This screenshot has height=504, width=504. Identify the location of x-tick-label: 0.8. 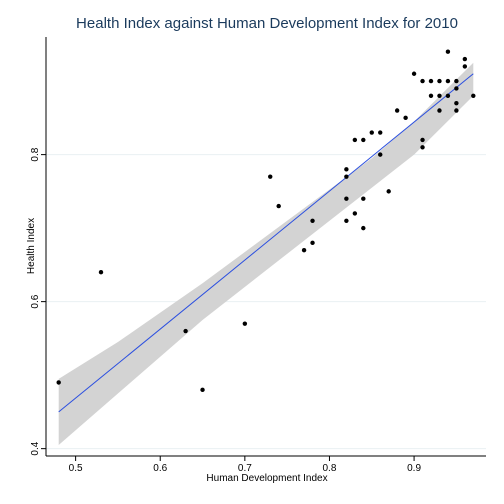
(330, 468).